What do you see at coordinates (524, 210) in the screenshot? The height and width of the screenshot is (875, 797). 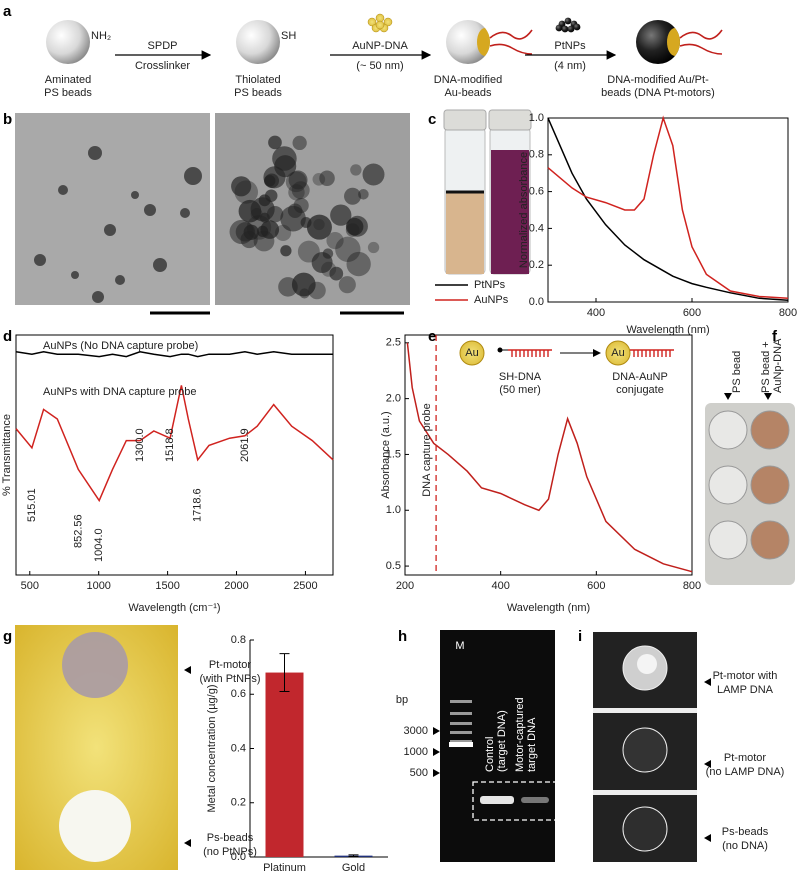 I see `y-axis-label: Normalized absorbance` at bounding box center [524, 210].